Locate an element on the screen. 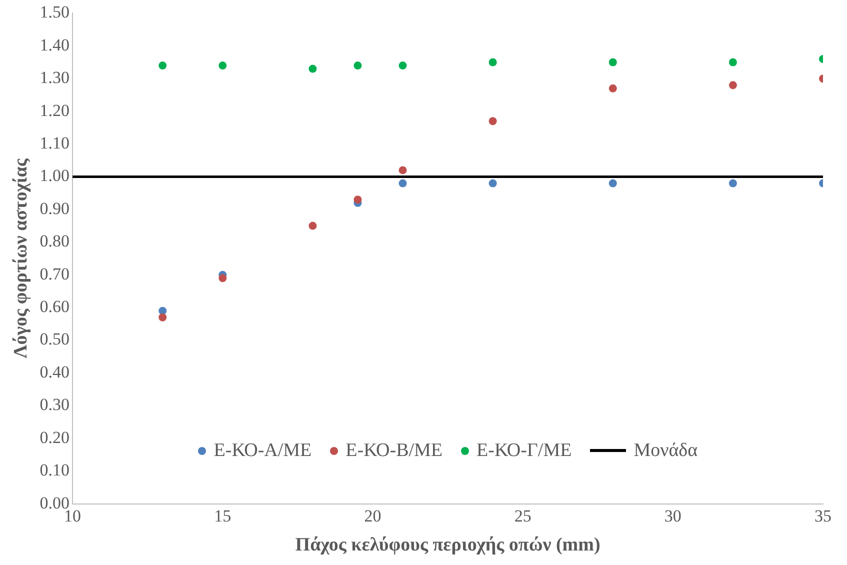  y-tick-label: 1.10 is located at coordinates (55, 142).